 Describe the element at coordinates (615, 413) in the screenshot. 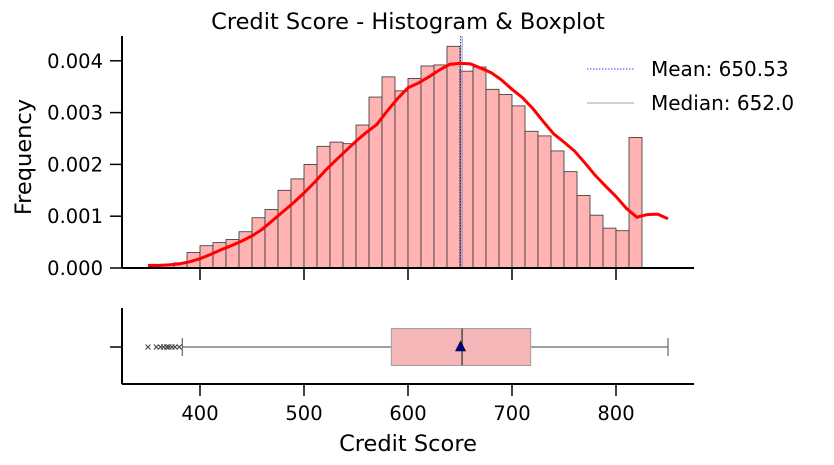

I see `x-tick-label: 800` at that location.